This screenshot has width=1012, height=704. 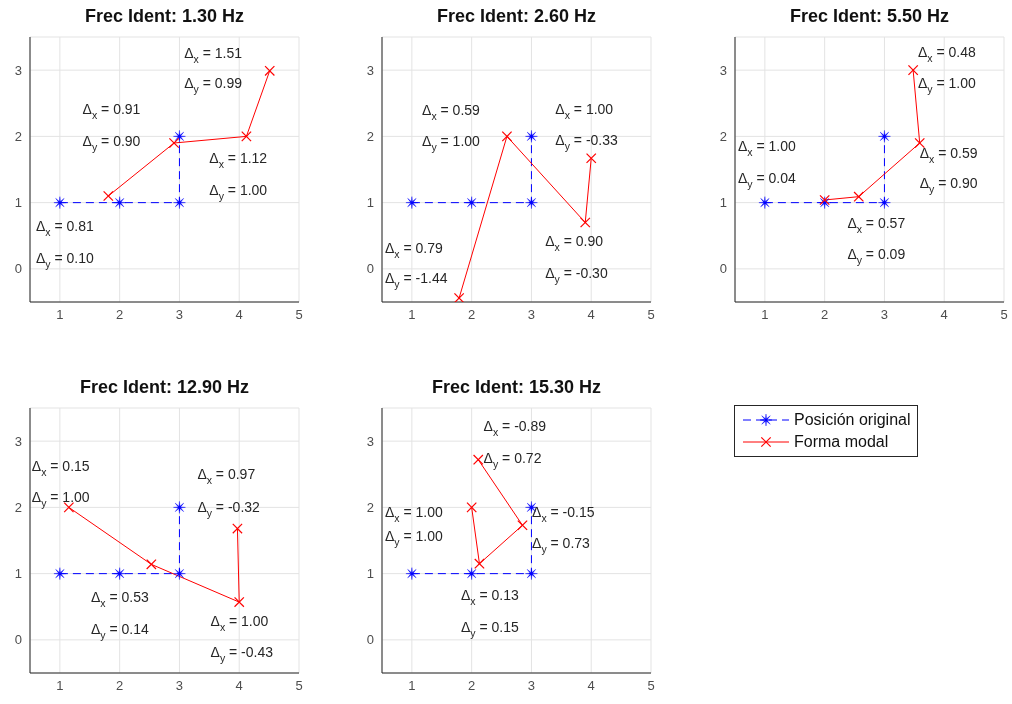 I want to click on annotation: Δ$_{x}$ = 0.57, so click(x=876, y=224).